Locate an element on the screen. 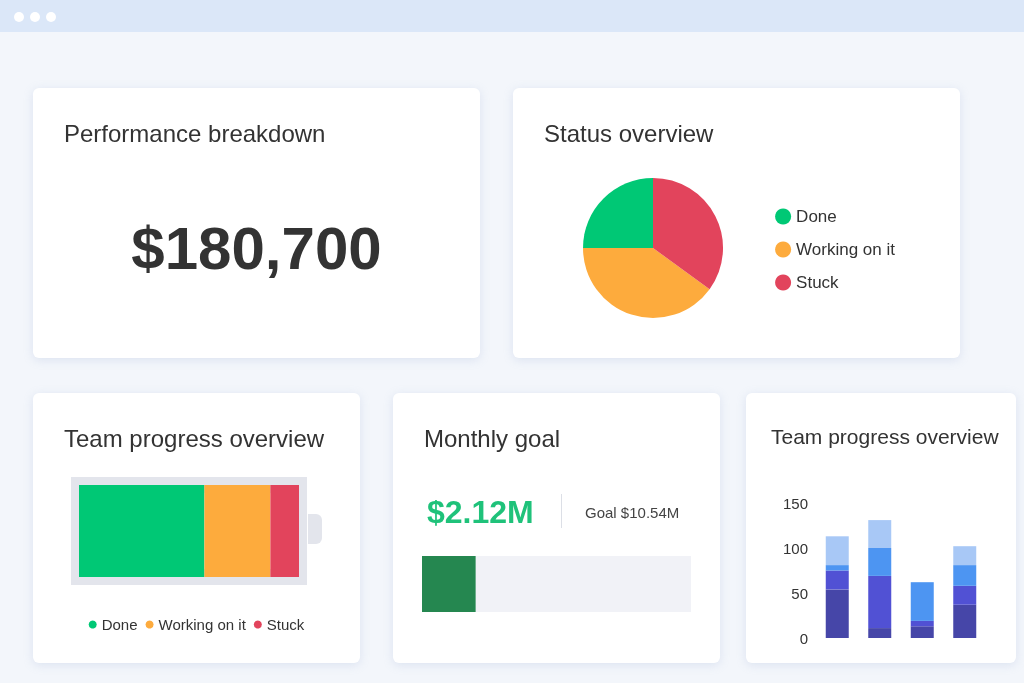 The height and width of the screenshot is (683, 1024). text: $2.12M is located at coordinates (480, 512).